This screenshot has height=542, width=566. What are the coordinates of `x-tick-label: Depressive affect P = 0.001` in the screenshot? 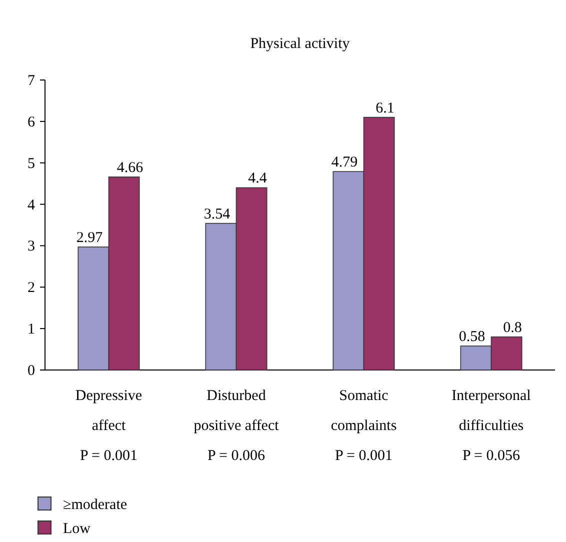 It's located at (108, 426).